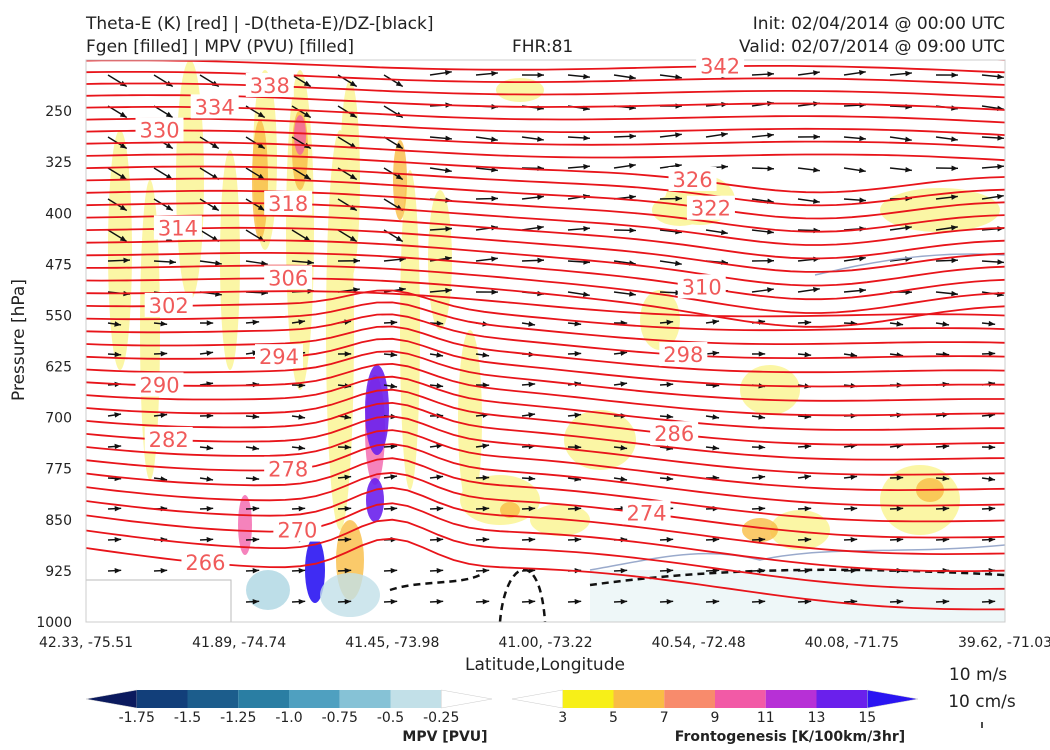  Describe the element at coordinates (220, 47) in the screenshot. I see `title-left-2: Fgen [filled] | MPV (PVU) [filled]` at that location.